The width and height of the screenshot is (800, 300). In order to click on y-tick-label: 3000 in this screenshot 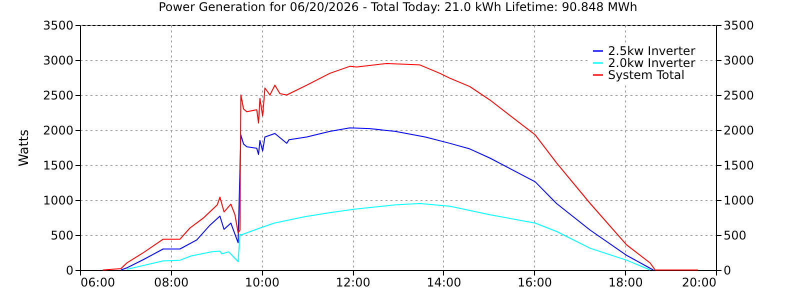, I will do `click(58, 61)`.